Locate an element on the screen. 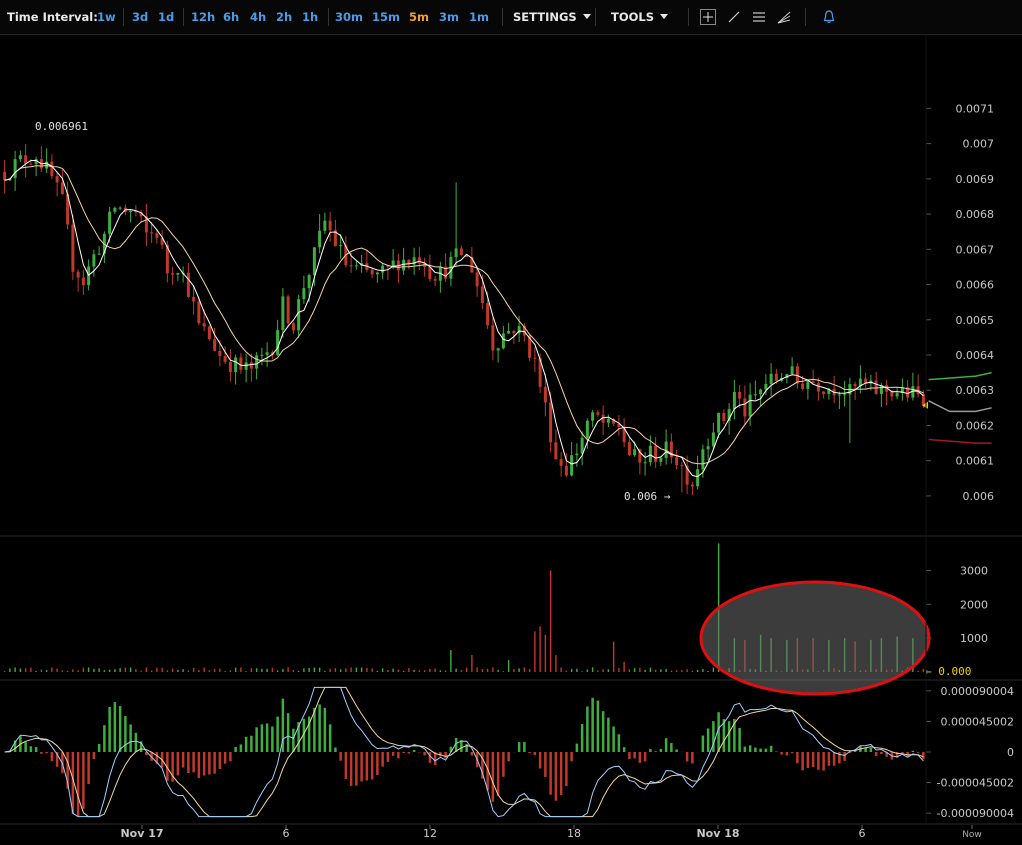 This screenshot has width=1022, height=845. x-tick-label: 18 is located at coordinates (574, 833).